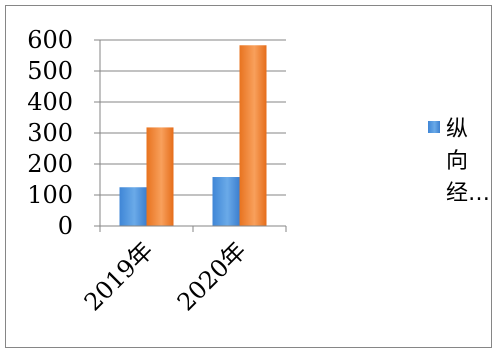 Image resolution: width=498 pixels, height=353 pixels. I want to click on legend-label: 纵, so click(457, 129).